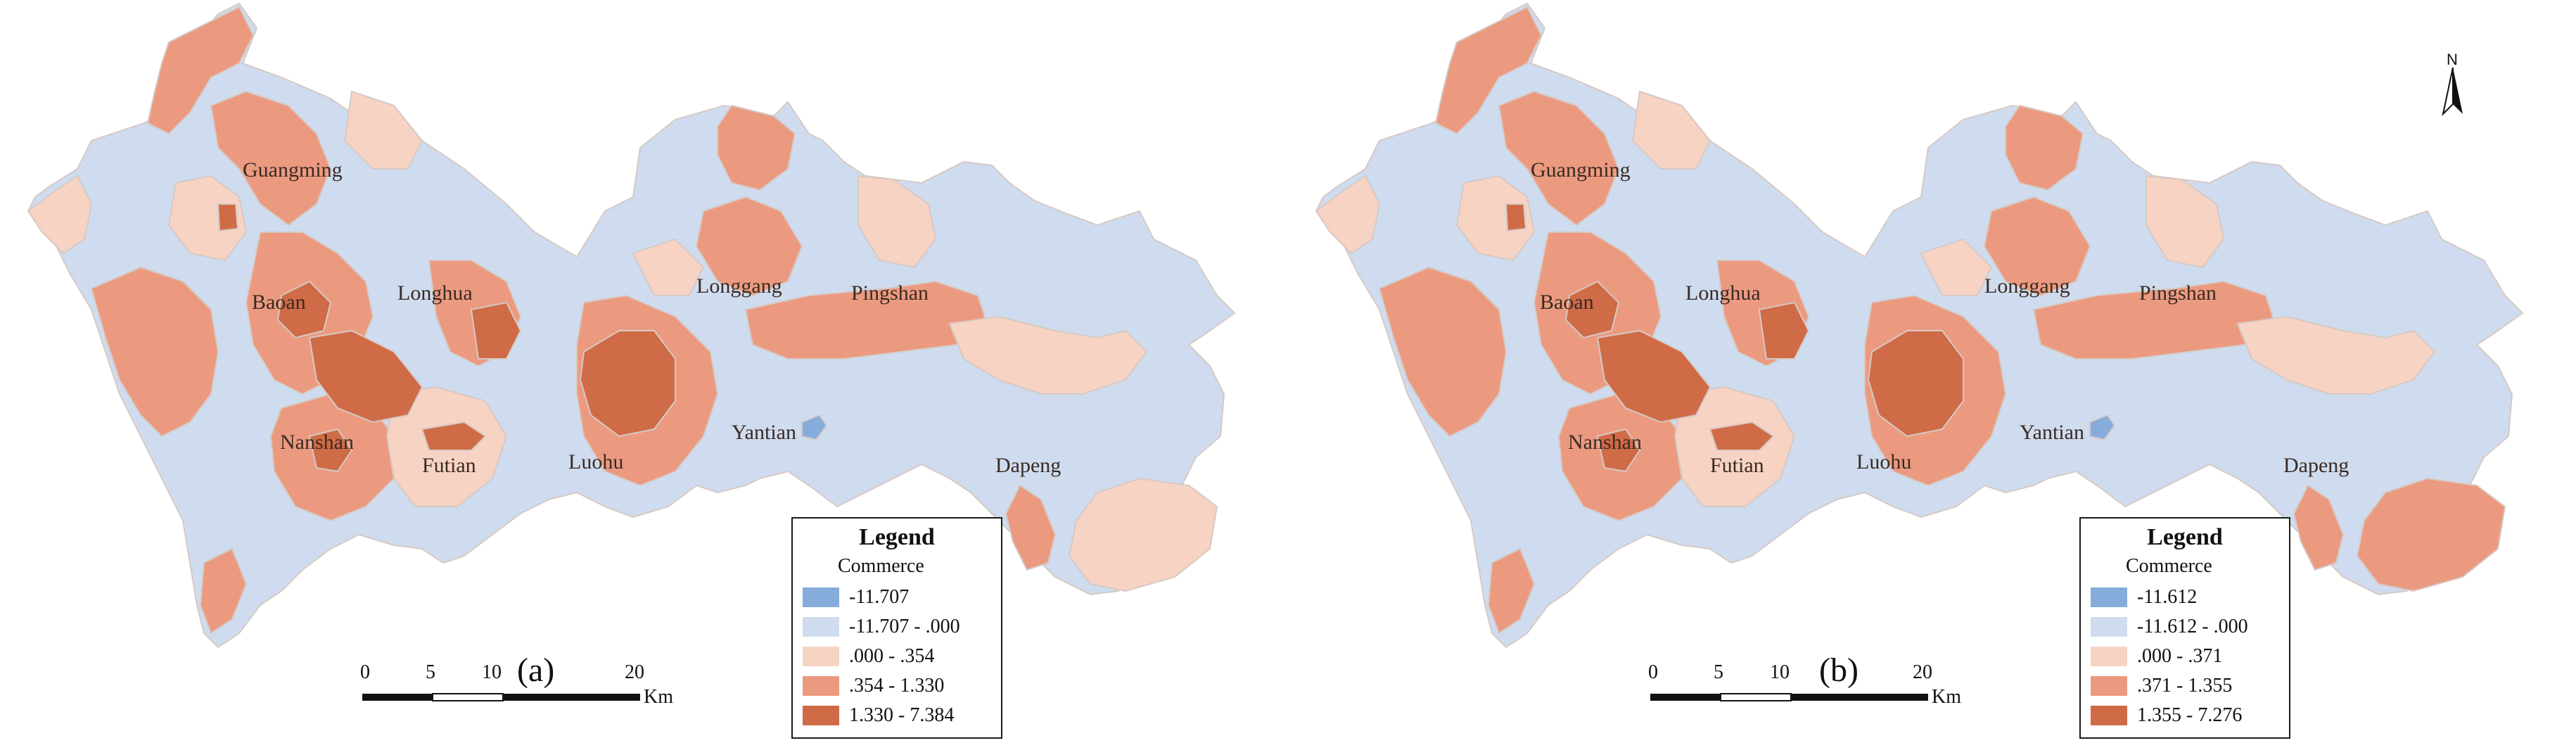 The width and height of the screenshot is (2576, 750). I want to click on north-label: N, so click(2452, 59).